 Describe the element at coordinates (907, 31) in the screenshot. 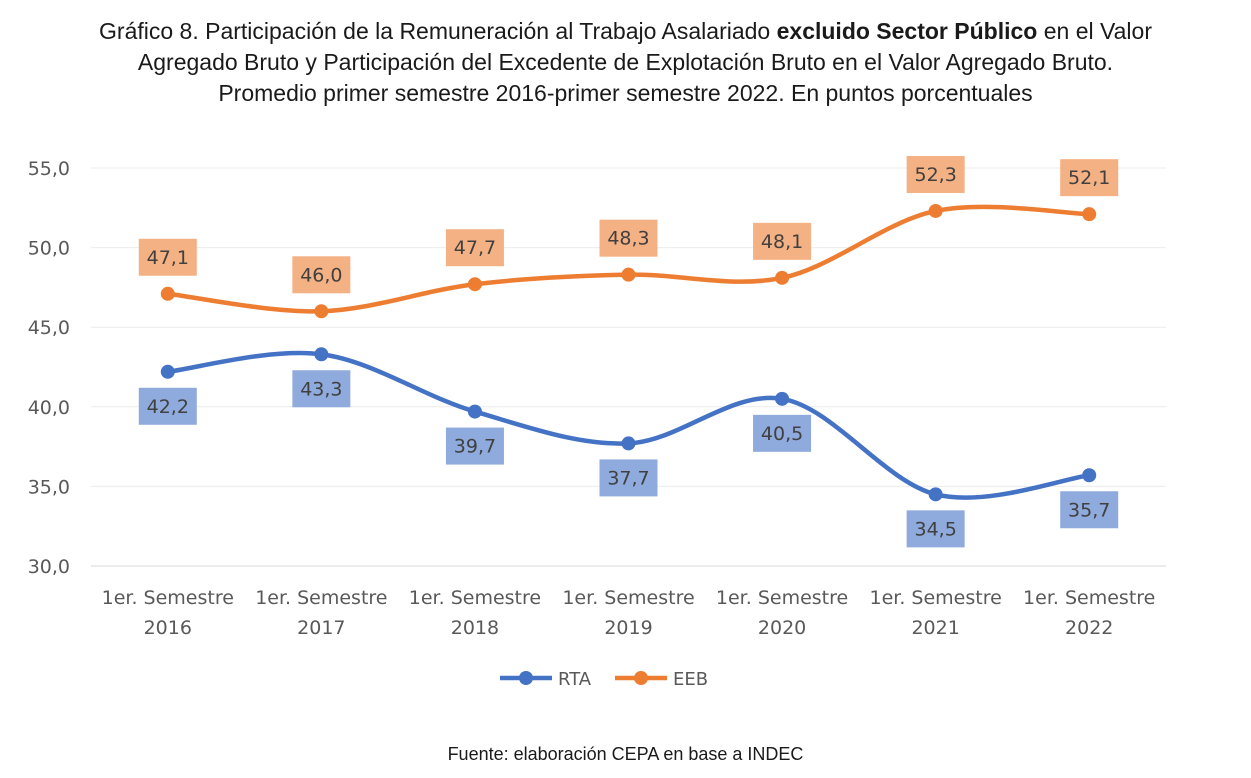

I see `title-bold: excluido Sector Público` at that location.